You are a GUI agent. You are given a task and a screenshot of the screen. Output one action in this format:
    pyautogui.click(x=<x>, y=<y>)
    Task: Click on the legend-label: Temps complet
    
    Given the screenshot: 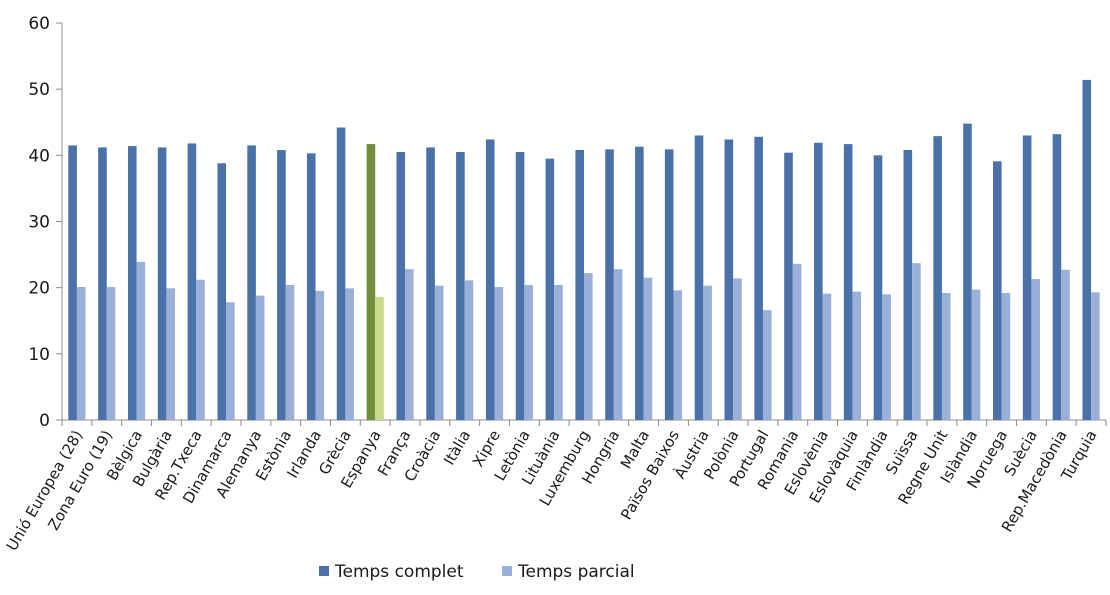 What is the action you would take?
    pyautogui.click(x=399, y=572)
    